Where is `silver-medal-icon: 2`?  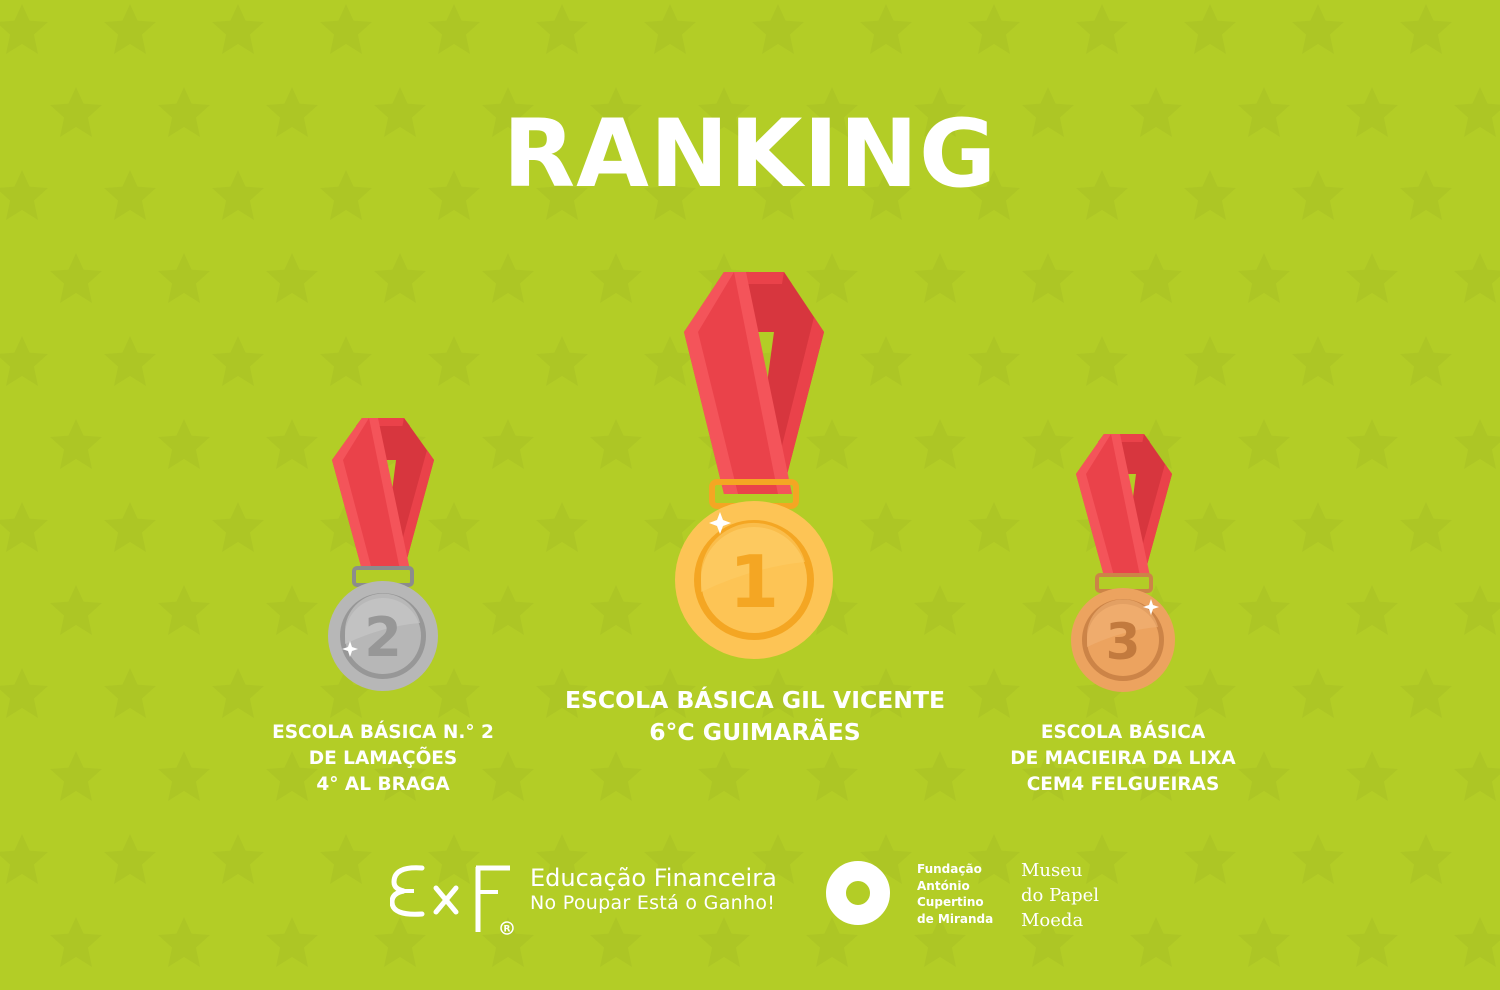
silver-medal-icon: 2 is located at coordinates (383, 554).